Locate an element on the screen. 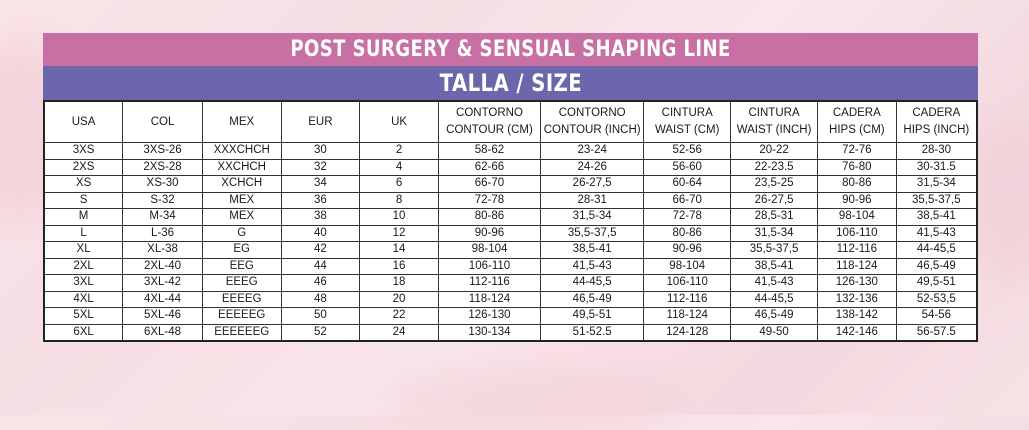  table-cell: L is located at coordinates (83, 233).